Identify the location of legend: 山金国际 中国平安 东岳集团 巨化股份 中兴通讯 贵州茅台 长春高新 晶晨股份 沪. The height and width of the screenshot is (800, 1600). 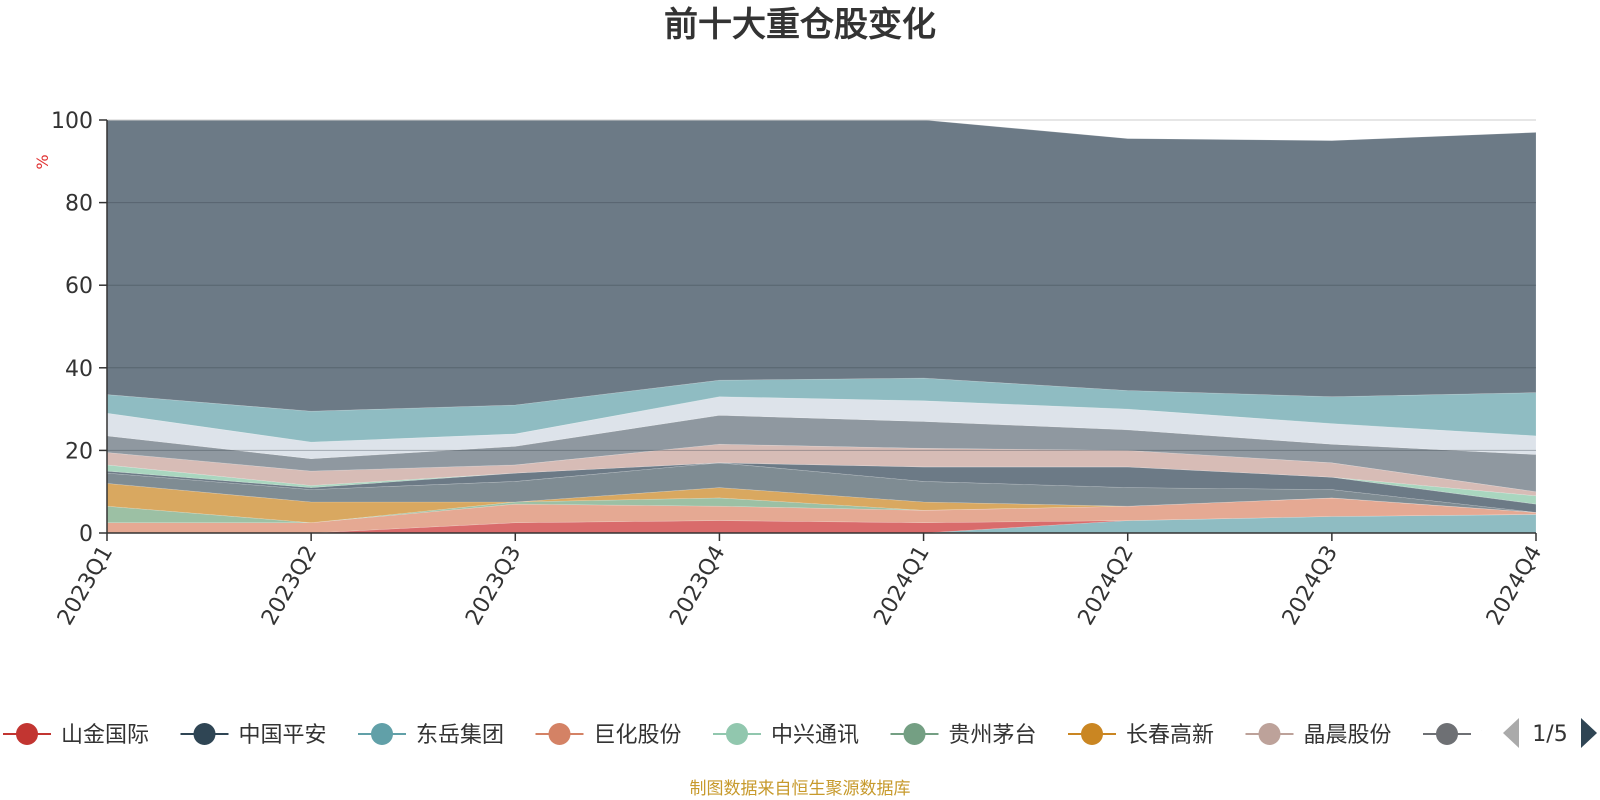
(753, 735).